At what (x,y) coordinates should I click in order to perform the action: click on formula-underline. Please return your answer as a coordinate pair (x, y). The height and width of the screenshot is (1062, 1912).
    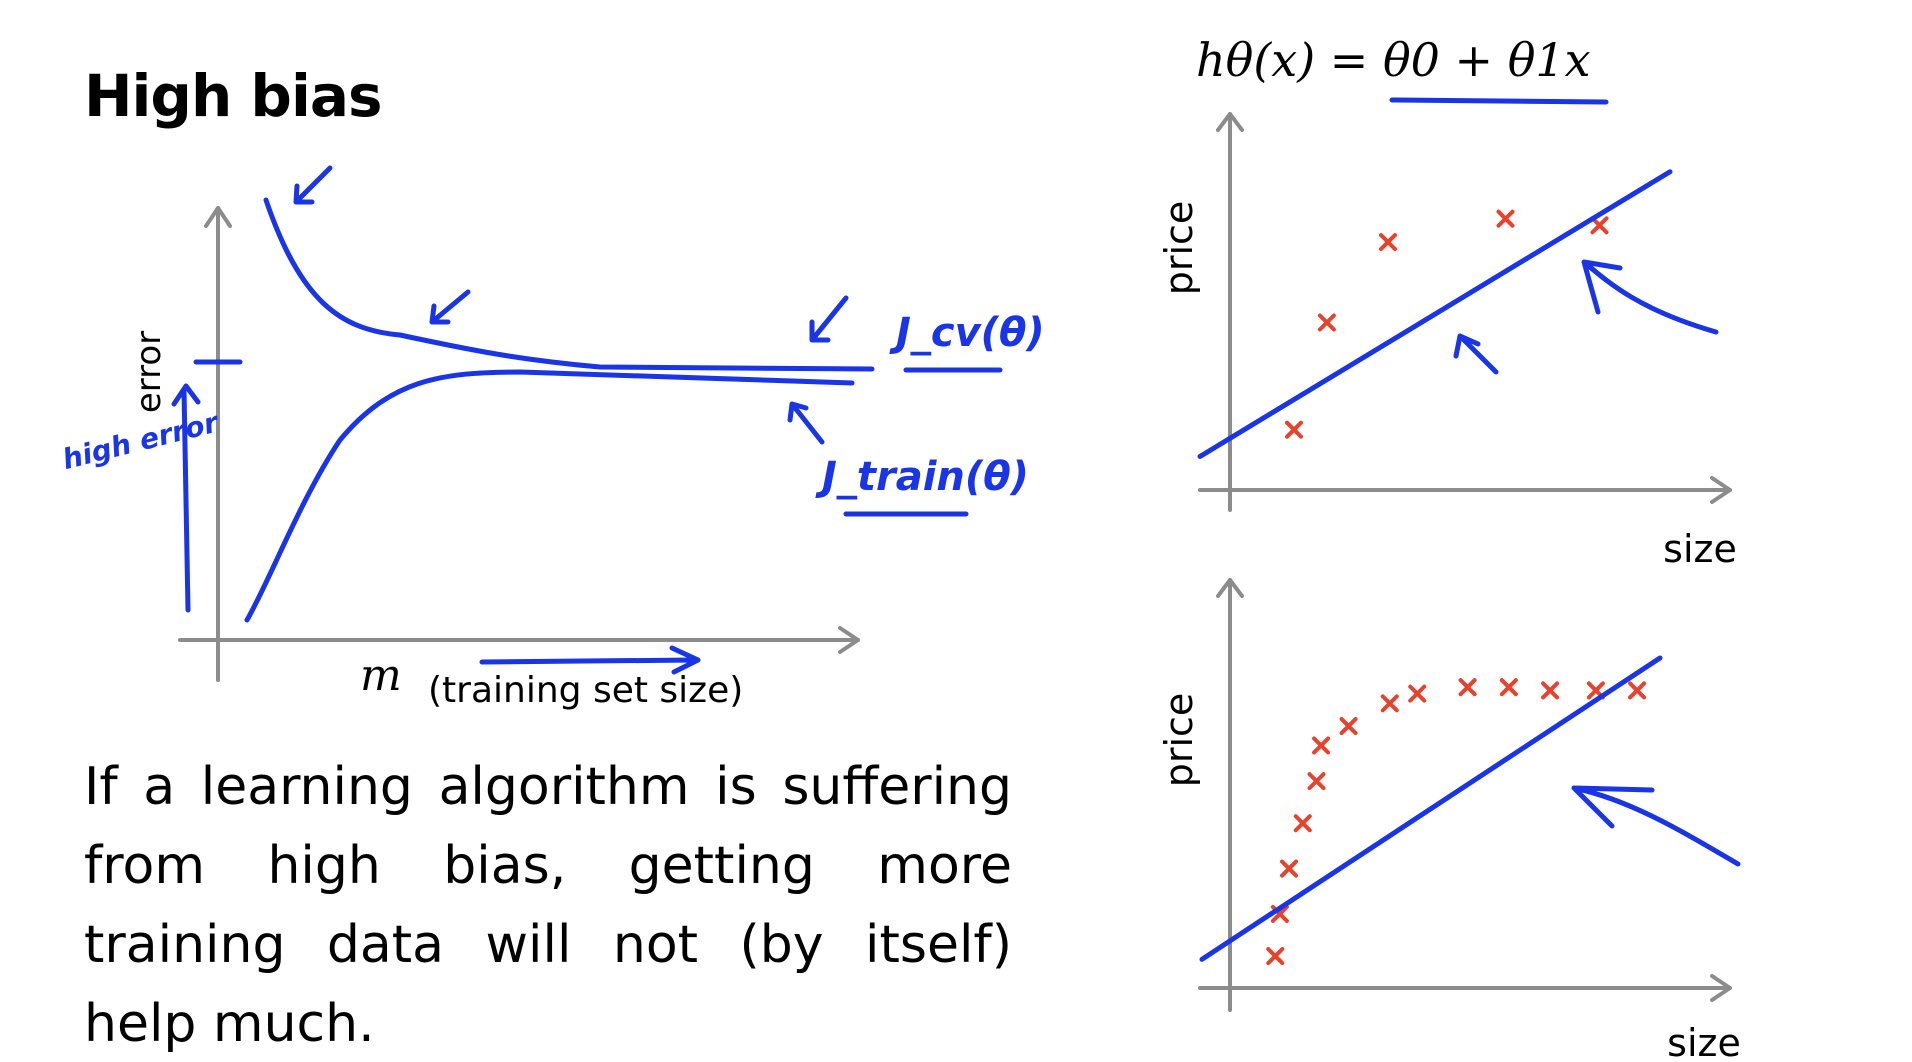
    Looking at the image, I should click on (1499, 101).